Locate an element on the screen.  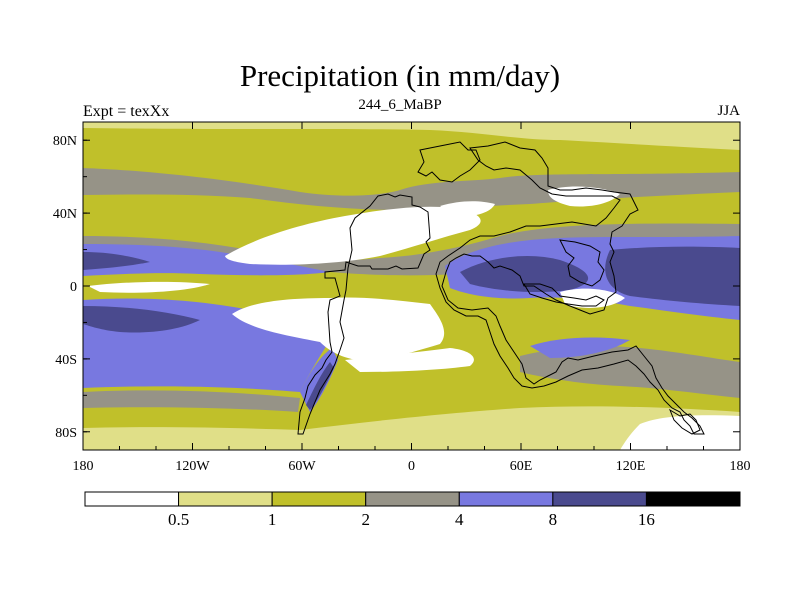
australia-dry is located at coordinates (592, 298).